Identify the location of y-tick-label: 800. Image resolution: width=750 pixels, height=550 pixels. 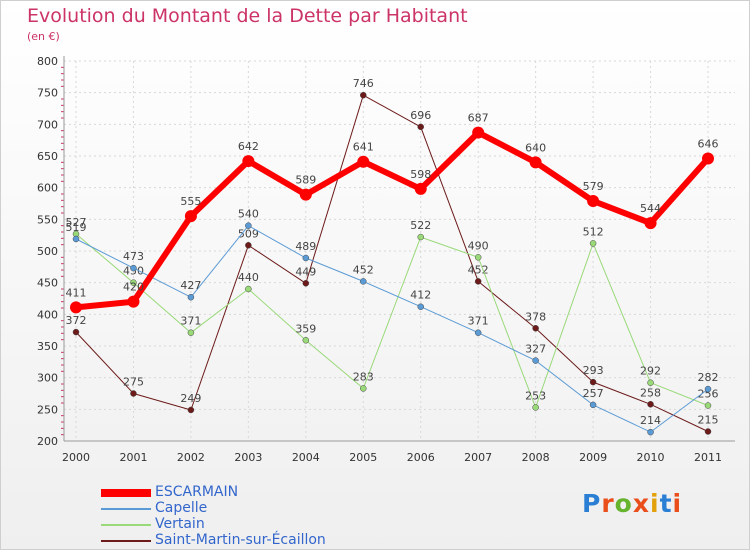
(47, 61).